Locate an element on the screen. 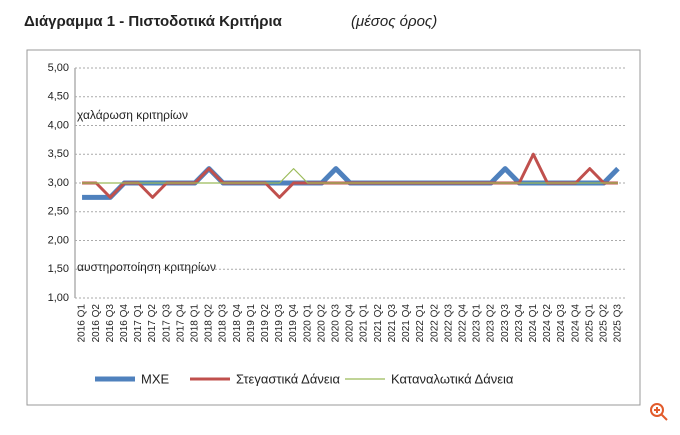  x-tick-label: 2020 Q3 is located at coordinates (336, 323).